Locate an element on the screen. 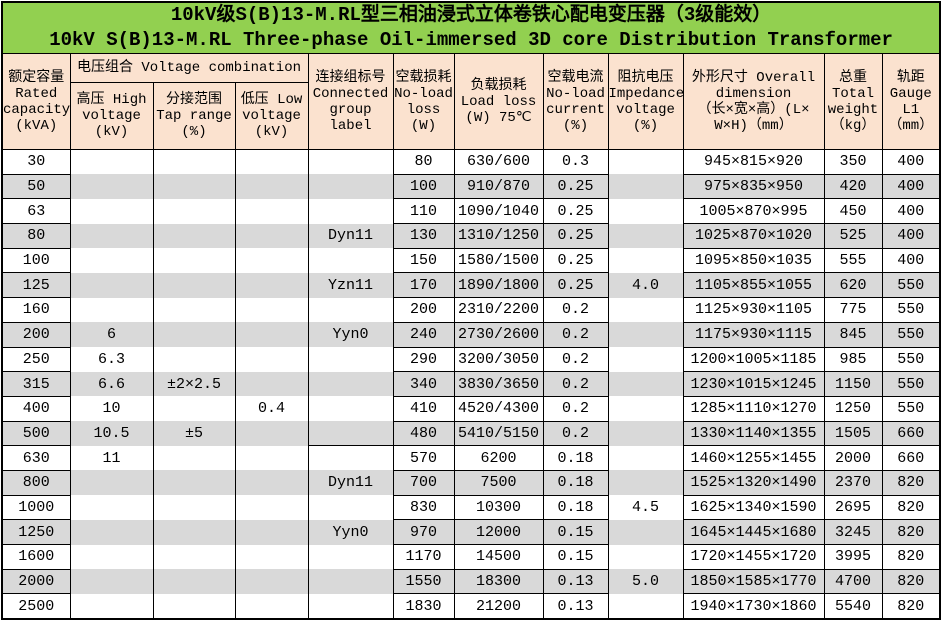  cell-connected-group: Dyn11 is located at coordinates (350, 236).